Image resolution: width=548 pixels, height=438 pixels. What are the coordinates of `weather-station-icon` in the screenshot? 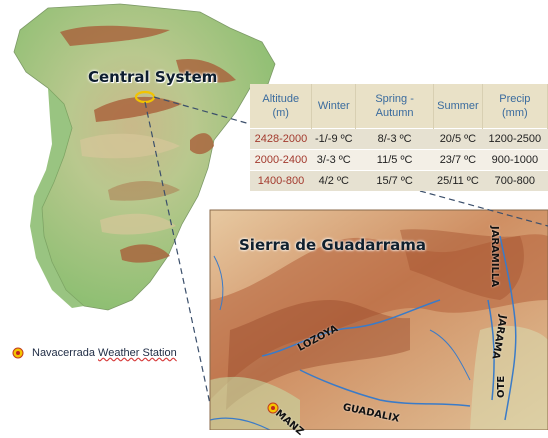 It's located at (18, 353).